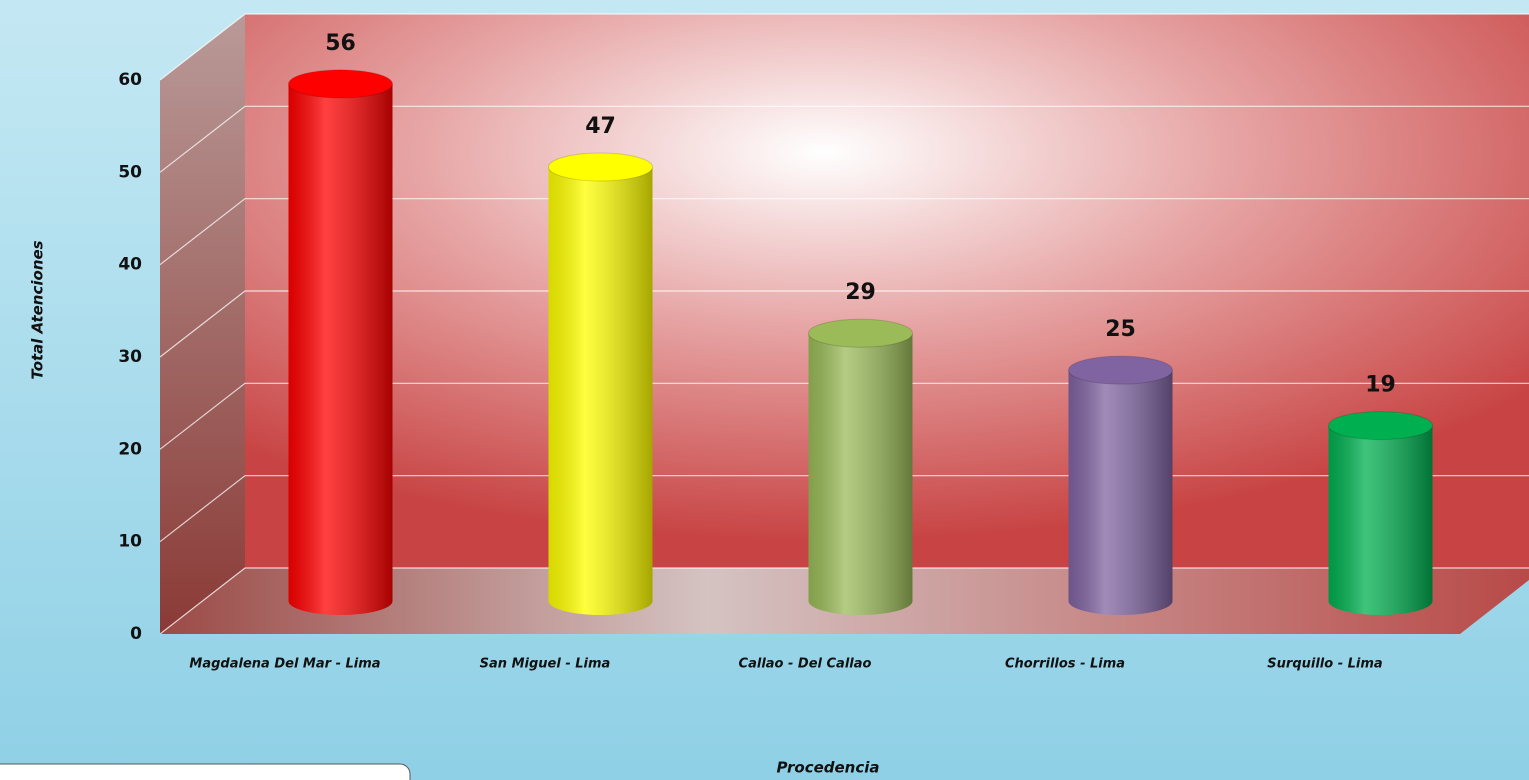 This screenshot has width=1529, height=780. I want to click on value-label: 19, so click(1380, 385).